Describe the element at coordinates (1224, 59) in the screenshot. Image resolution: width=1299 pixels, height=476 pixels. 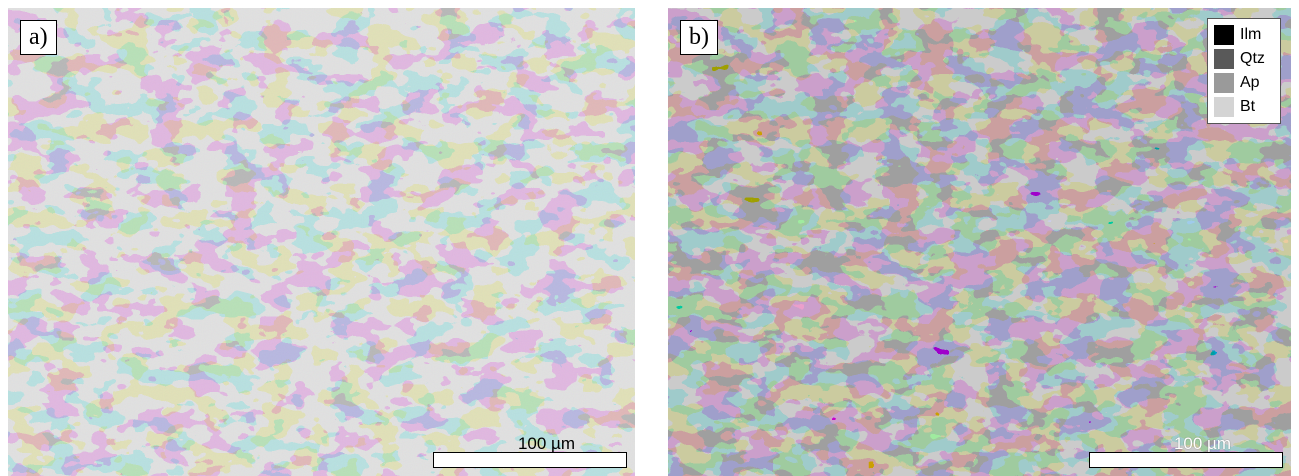
I see `legend-swatch-qtz` at that location.